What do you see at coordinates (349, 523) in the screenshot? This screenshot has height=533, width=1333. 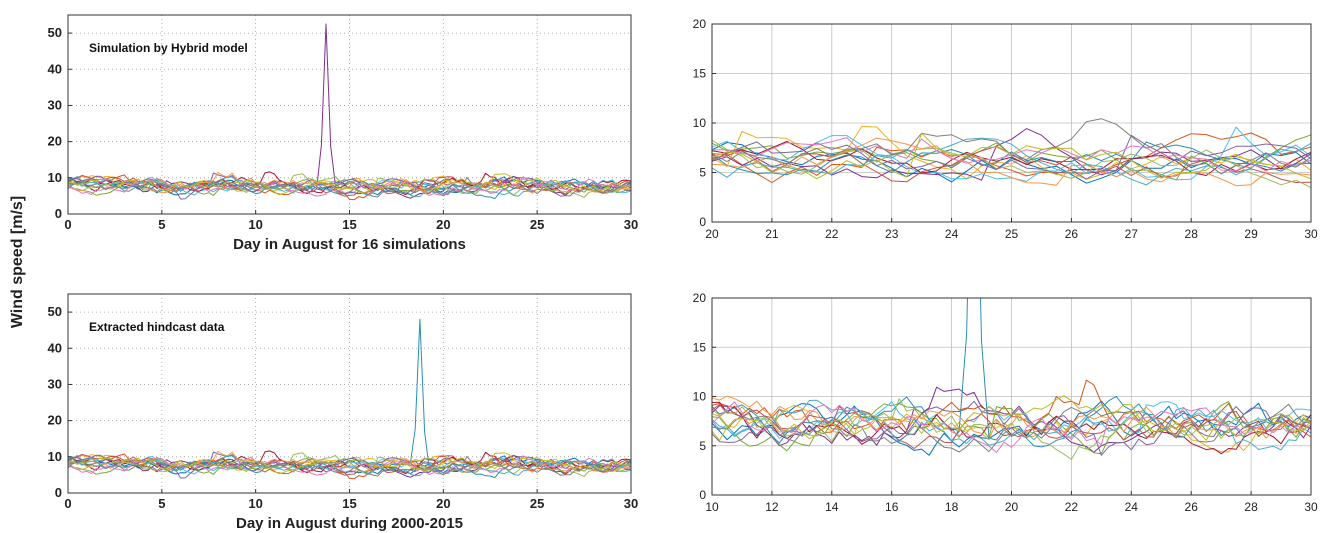 I see `x-axis-label: Day in August during 2000-2015` at bounding box center [349, 523].